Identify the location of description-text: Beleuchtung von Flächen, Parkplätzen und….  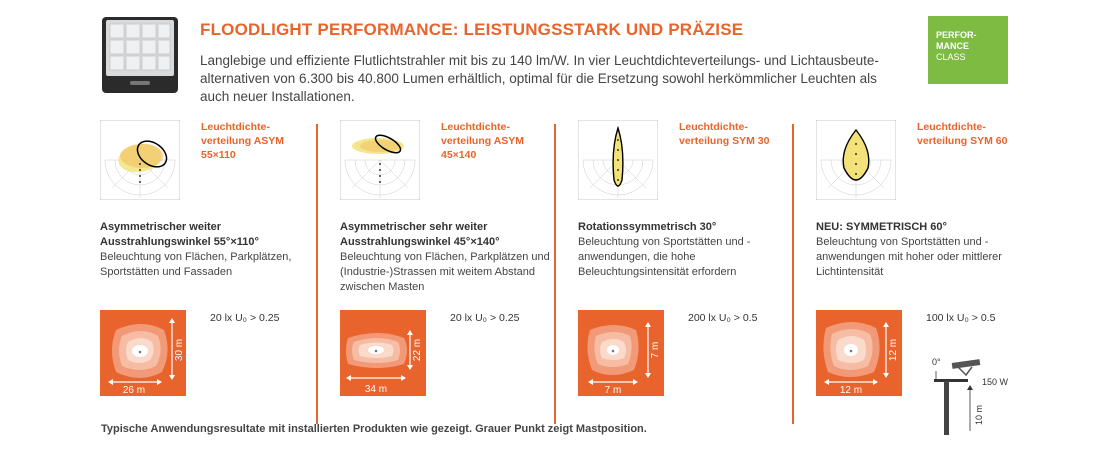
(445, 272).